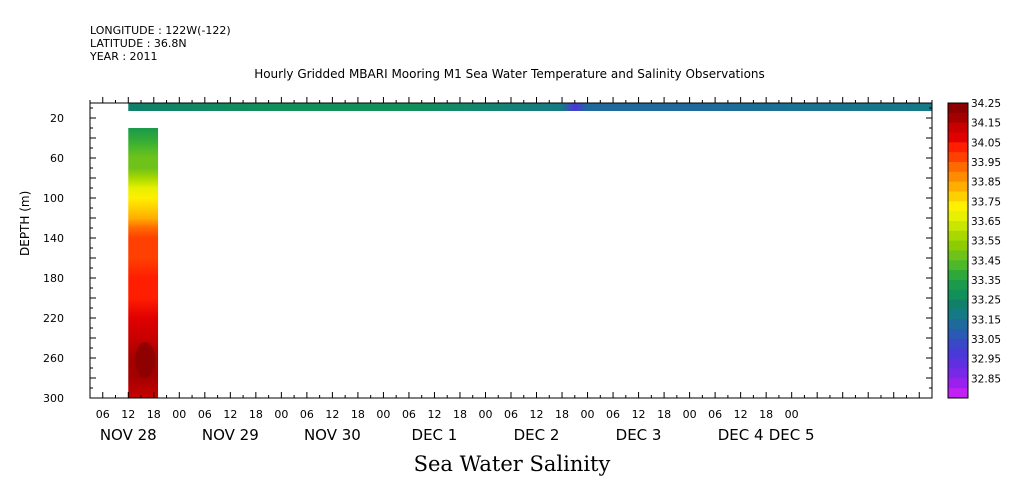 The image size is (1009, 504). What do you see at coordinates (53, 358) in the screenshot?
I see `y-tick-label: 260` at bounding box center [53, 358].